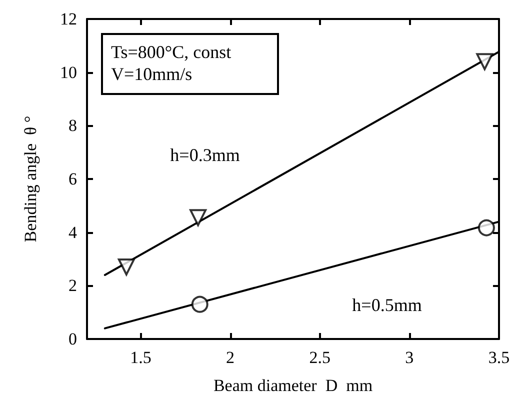  What do you see at coordinates (73, 232) in the screenshot?
I see `y-tick-label: 4` at bounding box center [73, 232].